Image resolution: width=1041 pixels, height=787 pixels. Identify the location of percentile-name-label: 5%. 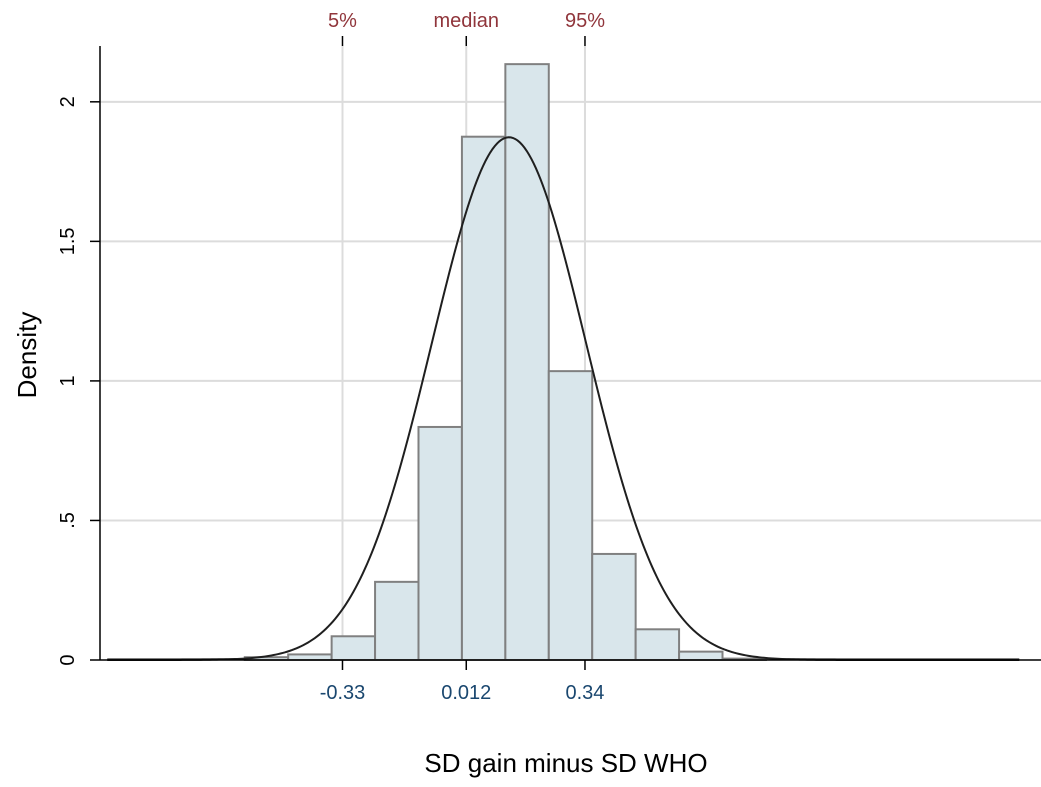
(342, 21).